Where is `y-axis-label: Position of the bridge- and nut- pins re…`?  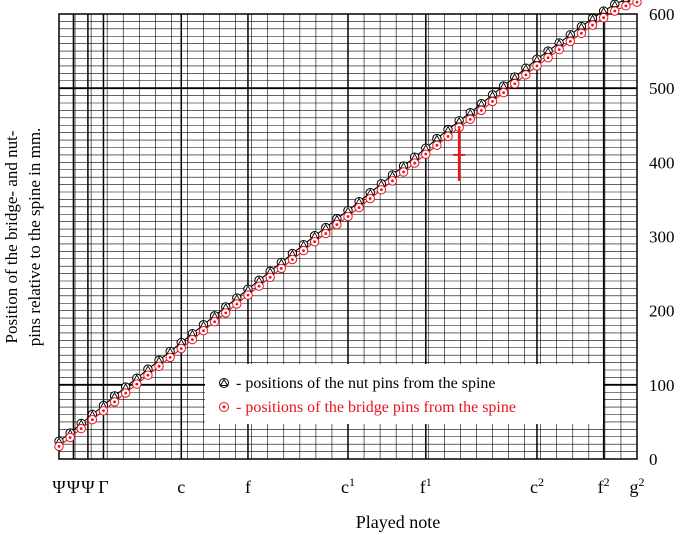 y-axis-label: Position of the bridge- and nut- pins re… is located at coordinates (23, 237).